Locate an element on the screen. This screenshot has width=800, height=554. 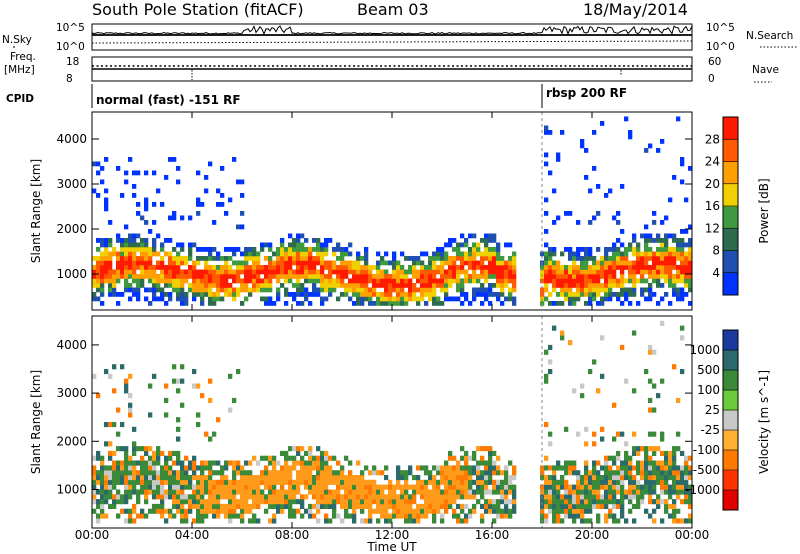
y-tick-label: 4000 is located at coordinates (71, 139).